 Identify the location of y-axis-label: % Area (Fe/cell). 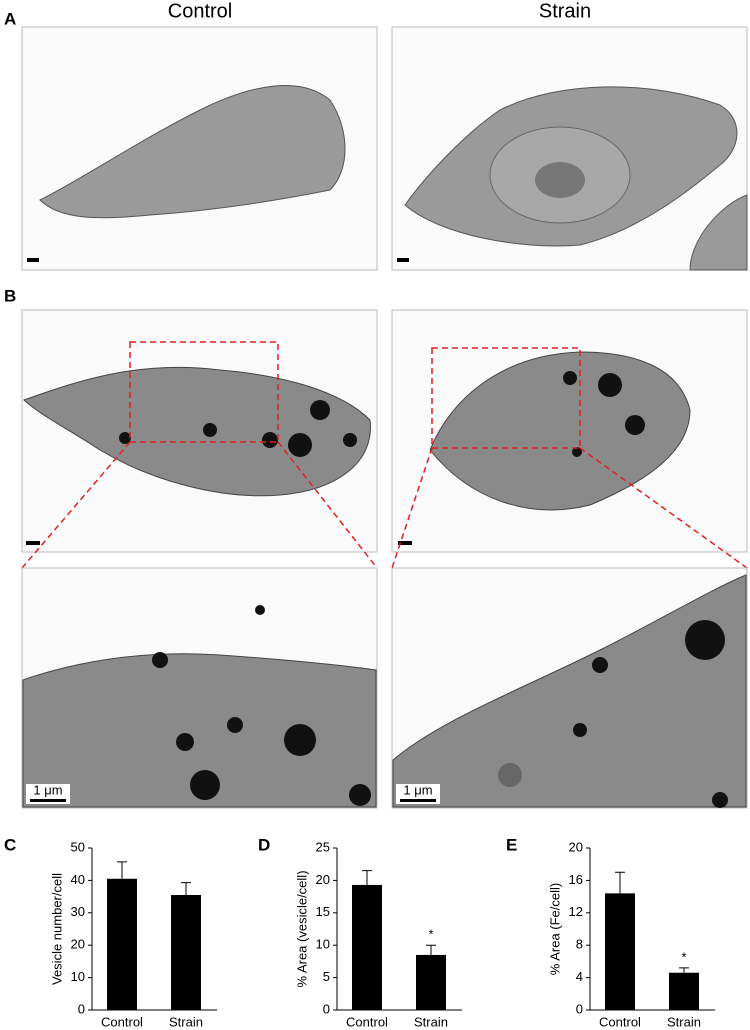
(554, 929).